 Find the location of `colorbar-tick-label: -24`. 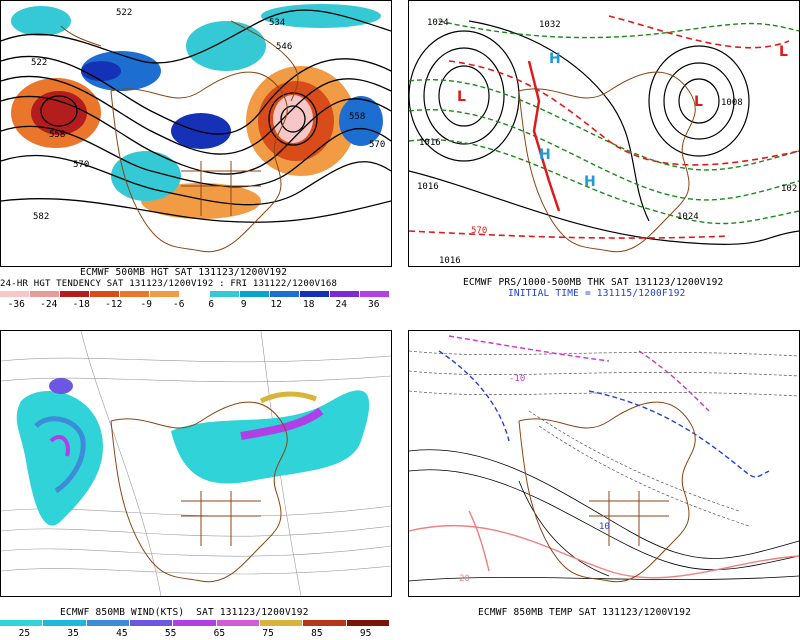

colorbar-tick-label: -24 is located at coordinates (49, 304).